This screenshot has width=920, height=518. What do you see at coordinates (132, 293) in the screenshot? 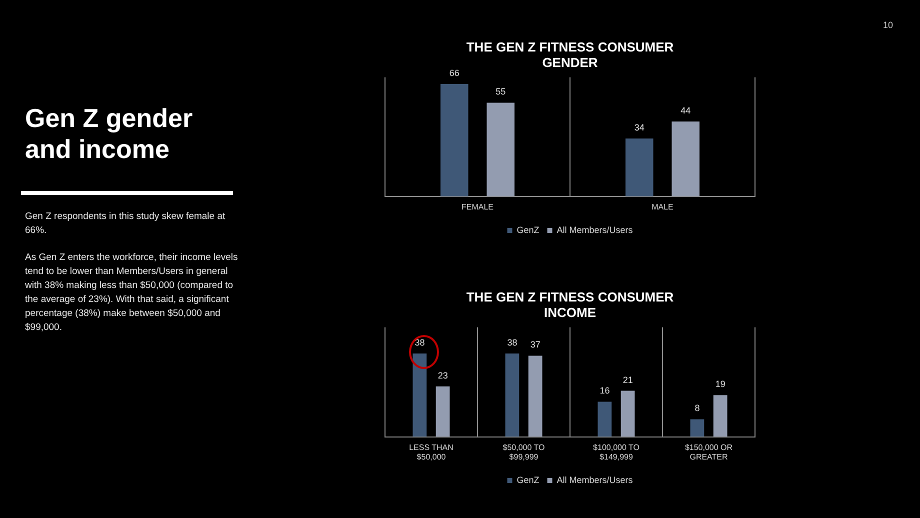
I see `text: As Gen Z enters the workforce, their income levels tend to be lower than Members/Users in general with 38% making less than $50,000 (compared to the average of 23%). With that said, a significant percentage (38%) make between $50,000 and $99,000.` at bounding box center [132, 293].